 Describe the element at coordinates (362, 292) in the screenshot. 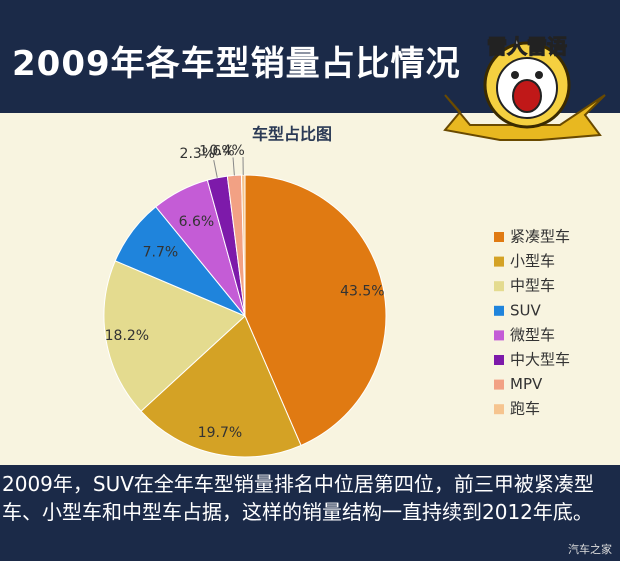

I see `data-label: 43.5%` at that location.